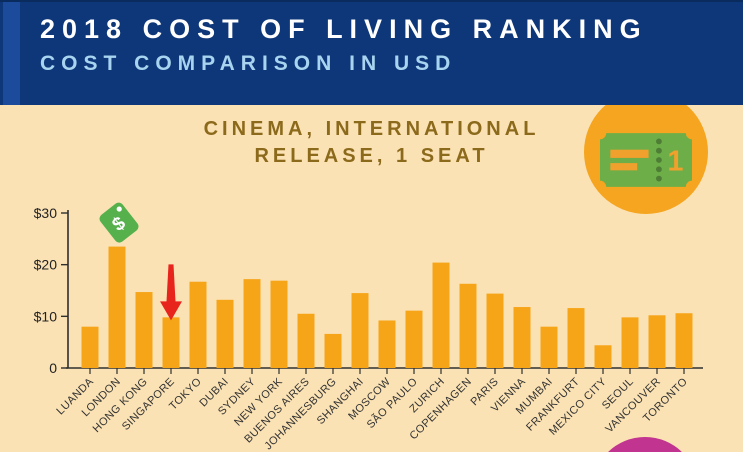 The height and width of the screenshot is (452, 743). I want to click on bar-mumbai, so click(549, 347).